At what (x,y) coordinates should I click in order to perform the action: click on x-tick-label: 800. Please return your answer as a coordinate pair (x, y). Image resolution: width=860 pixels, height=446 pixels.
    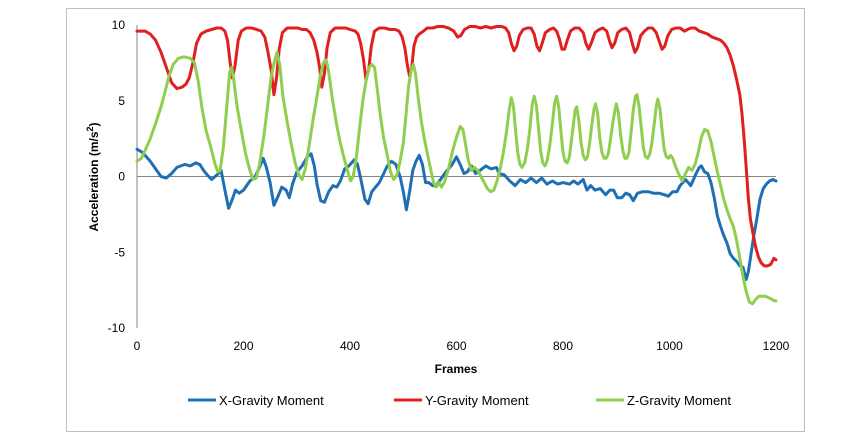
    Looking at the image, I should click on (563, 346).